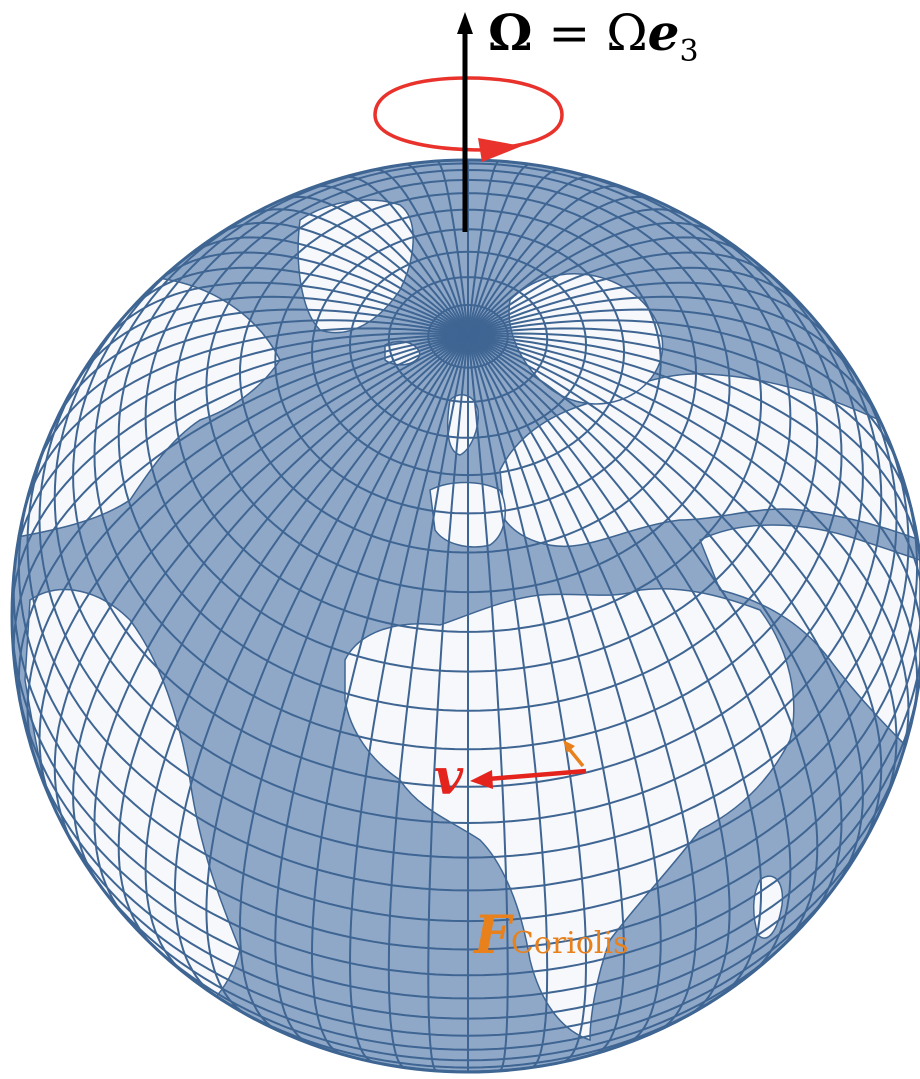 Image resolution: width=920 pixels, height=1079 pixels. I want to click on omega-equals: = Ω, so click(590, 33).